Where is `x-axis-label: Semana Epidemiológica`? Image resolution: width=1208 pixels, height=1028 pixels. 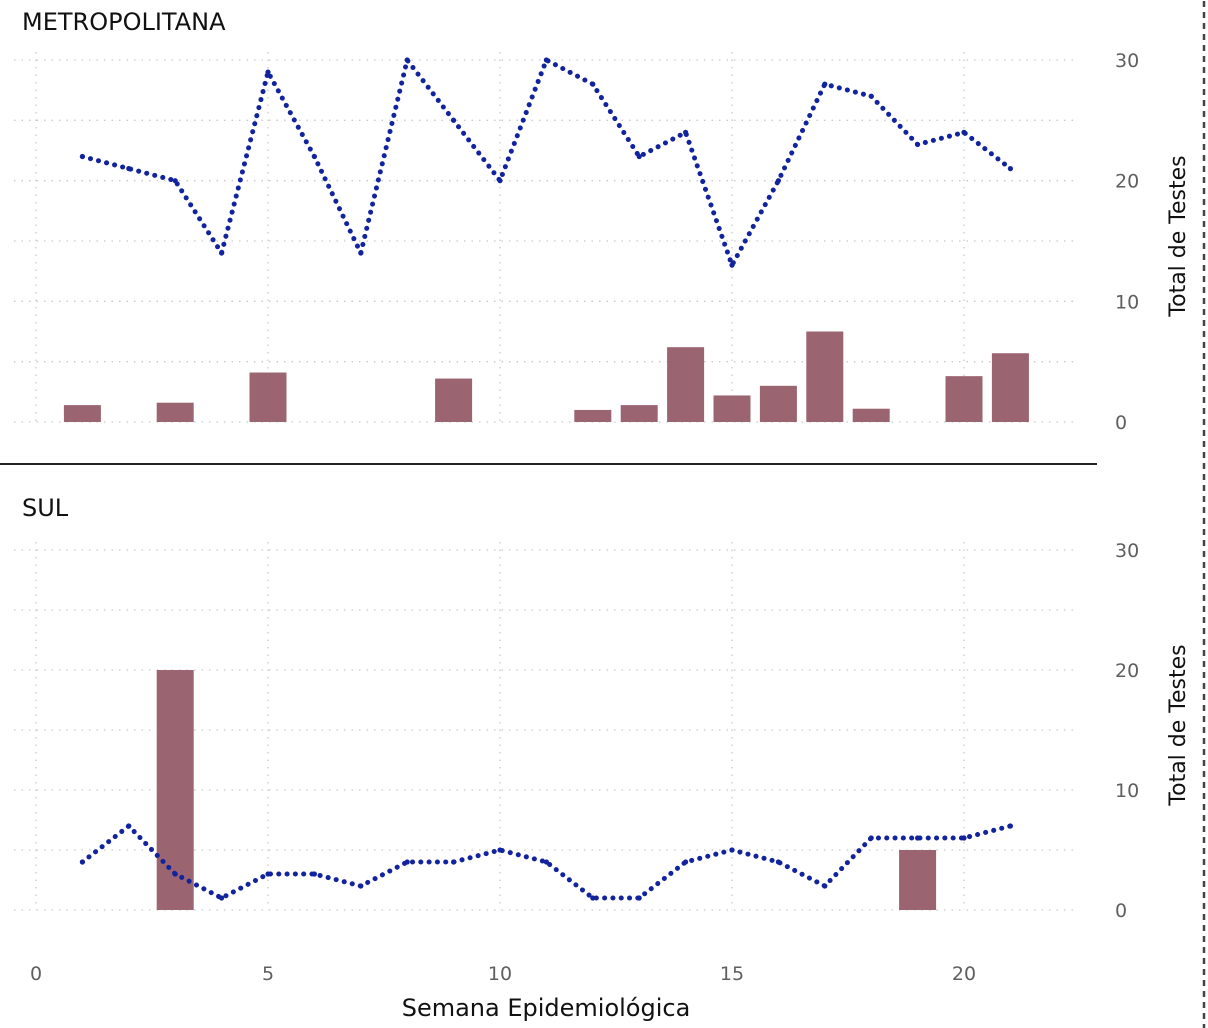 x-axis-label: Semana Epidemiológica is located at coordinates (546, 1008).